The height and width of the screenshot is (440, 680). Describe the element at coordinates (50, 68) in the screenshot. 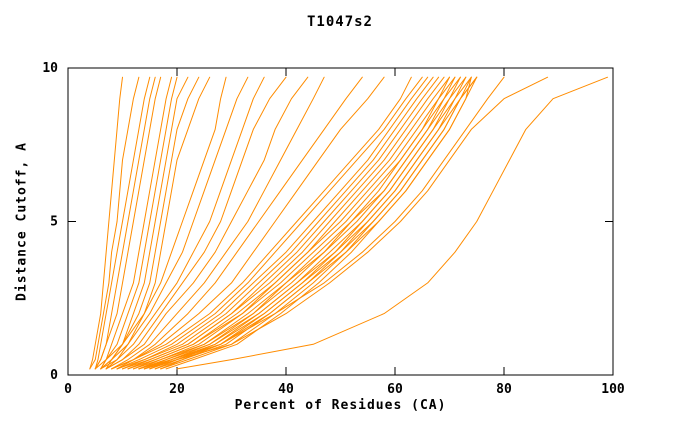

I see `y-tick-label: 10` at that location.